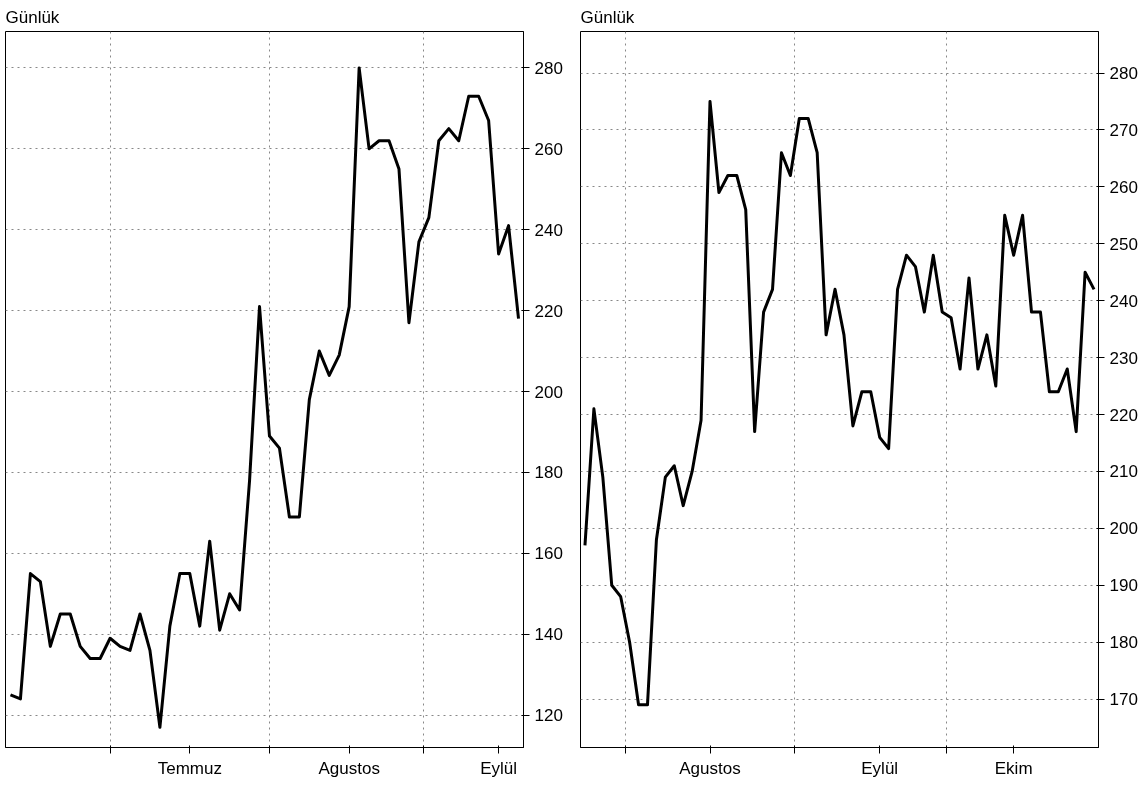 The height and width of the screenshot is (795, 1146). What do you see at coordinates (1123, 358) in the screenshot?
I see `y-tick-label: 230` at bounding box center [1123, 358].